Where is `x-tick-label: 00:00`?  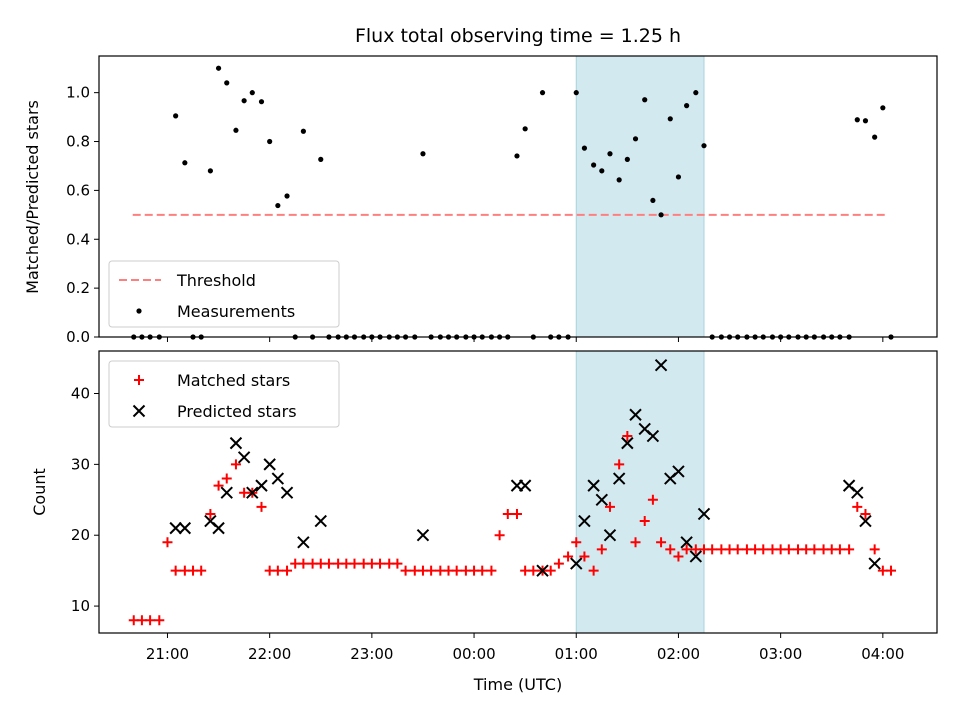 x-tick-label: 00:00 is located at coordinates (473, 654).